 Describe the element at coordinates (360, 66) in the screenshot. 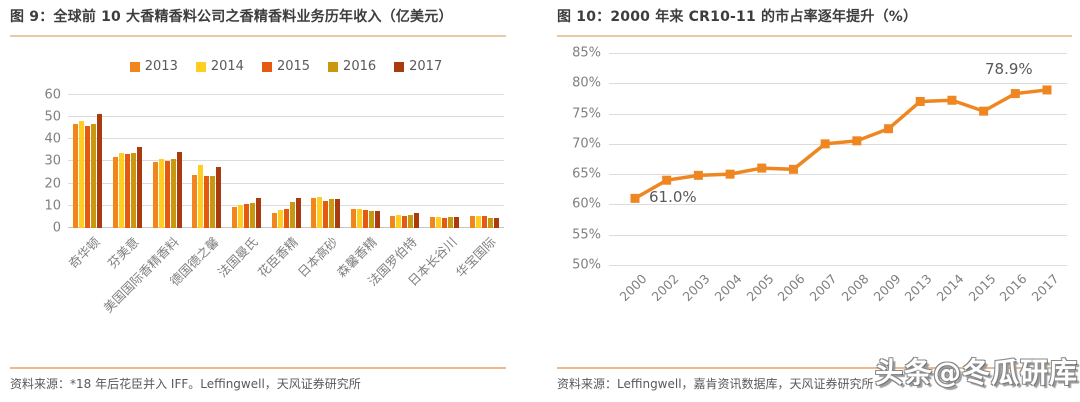

I see `legend-label: 2016` at that location.